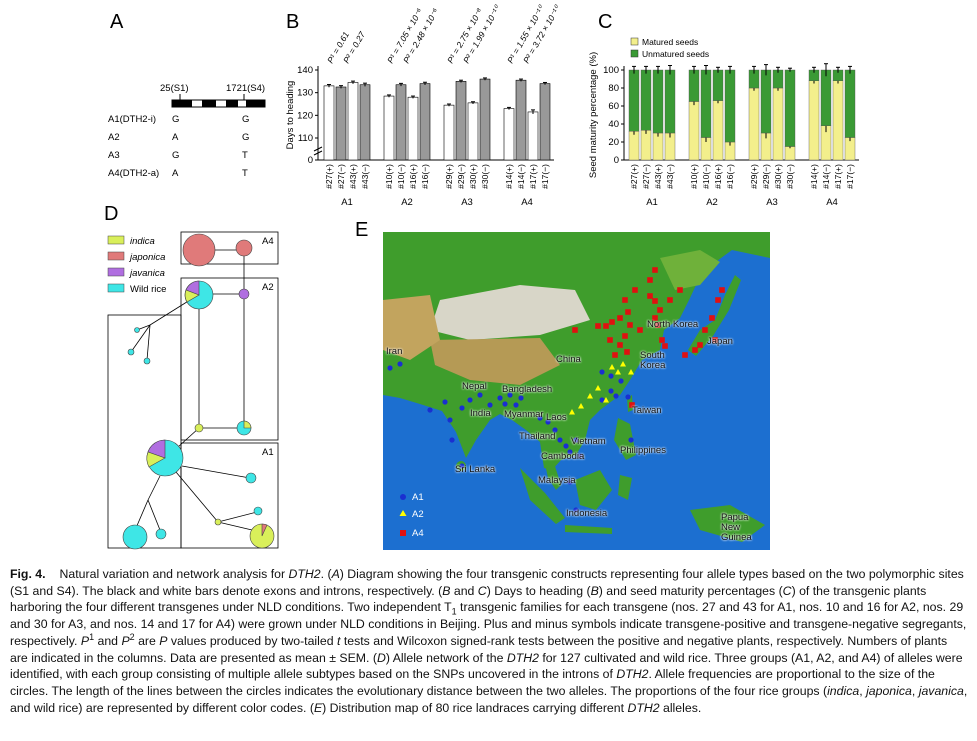 This screenshot has width=977, height=741. What do you see at coordinates (690, 590) in the screenshot?
I see `caption-text: ) and seed maturity percentages (` at bounding box center [690, 590].